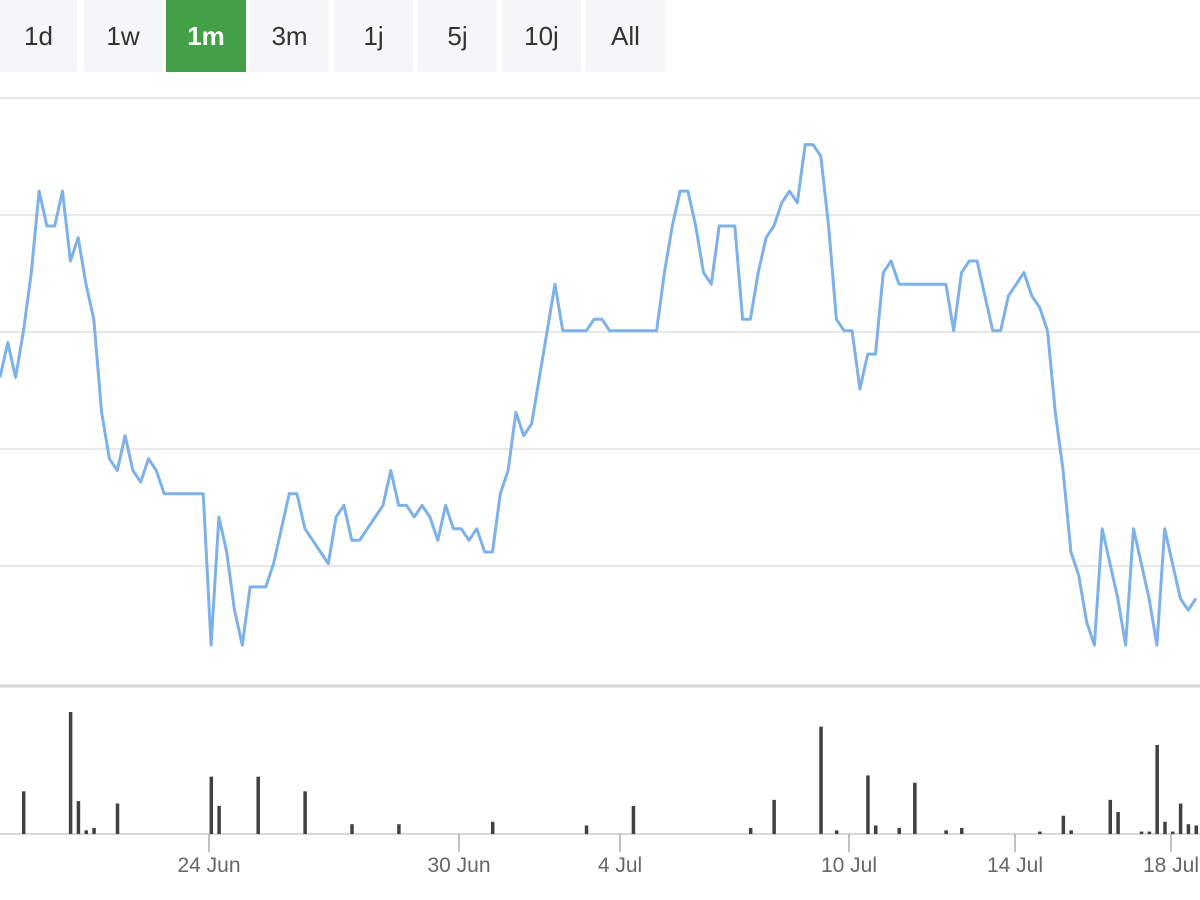 This screenshot has width=1200, height=900. I want to click on range-button-1m: 1m, so click(206, 36).